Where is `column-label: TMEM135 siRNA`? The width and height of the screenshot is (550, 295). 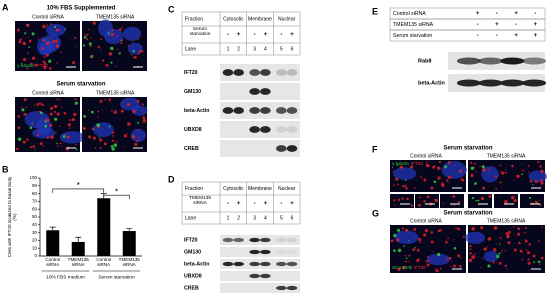
column-label: TMEM135 siRNA is located at coordinates (115, 93).